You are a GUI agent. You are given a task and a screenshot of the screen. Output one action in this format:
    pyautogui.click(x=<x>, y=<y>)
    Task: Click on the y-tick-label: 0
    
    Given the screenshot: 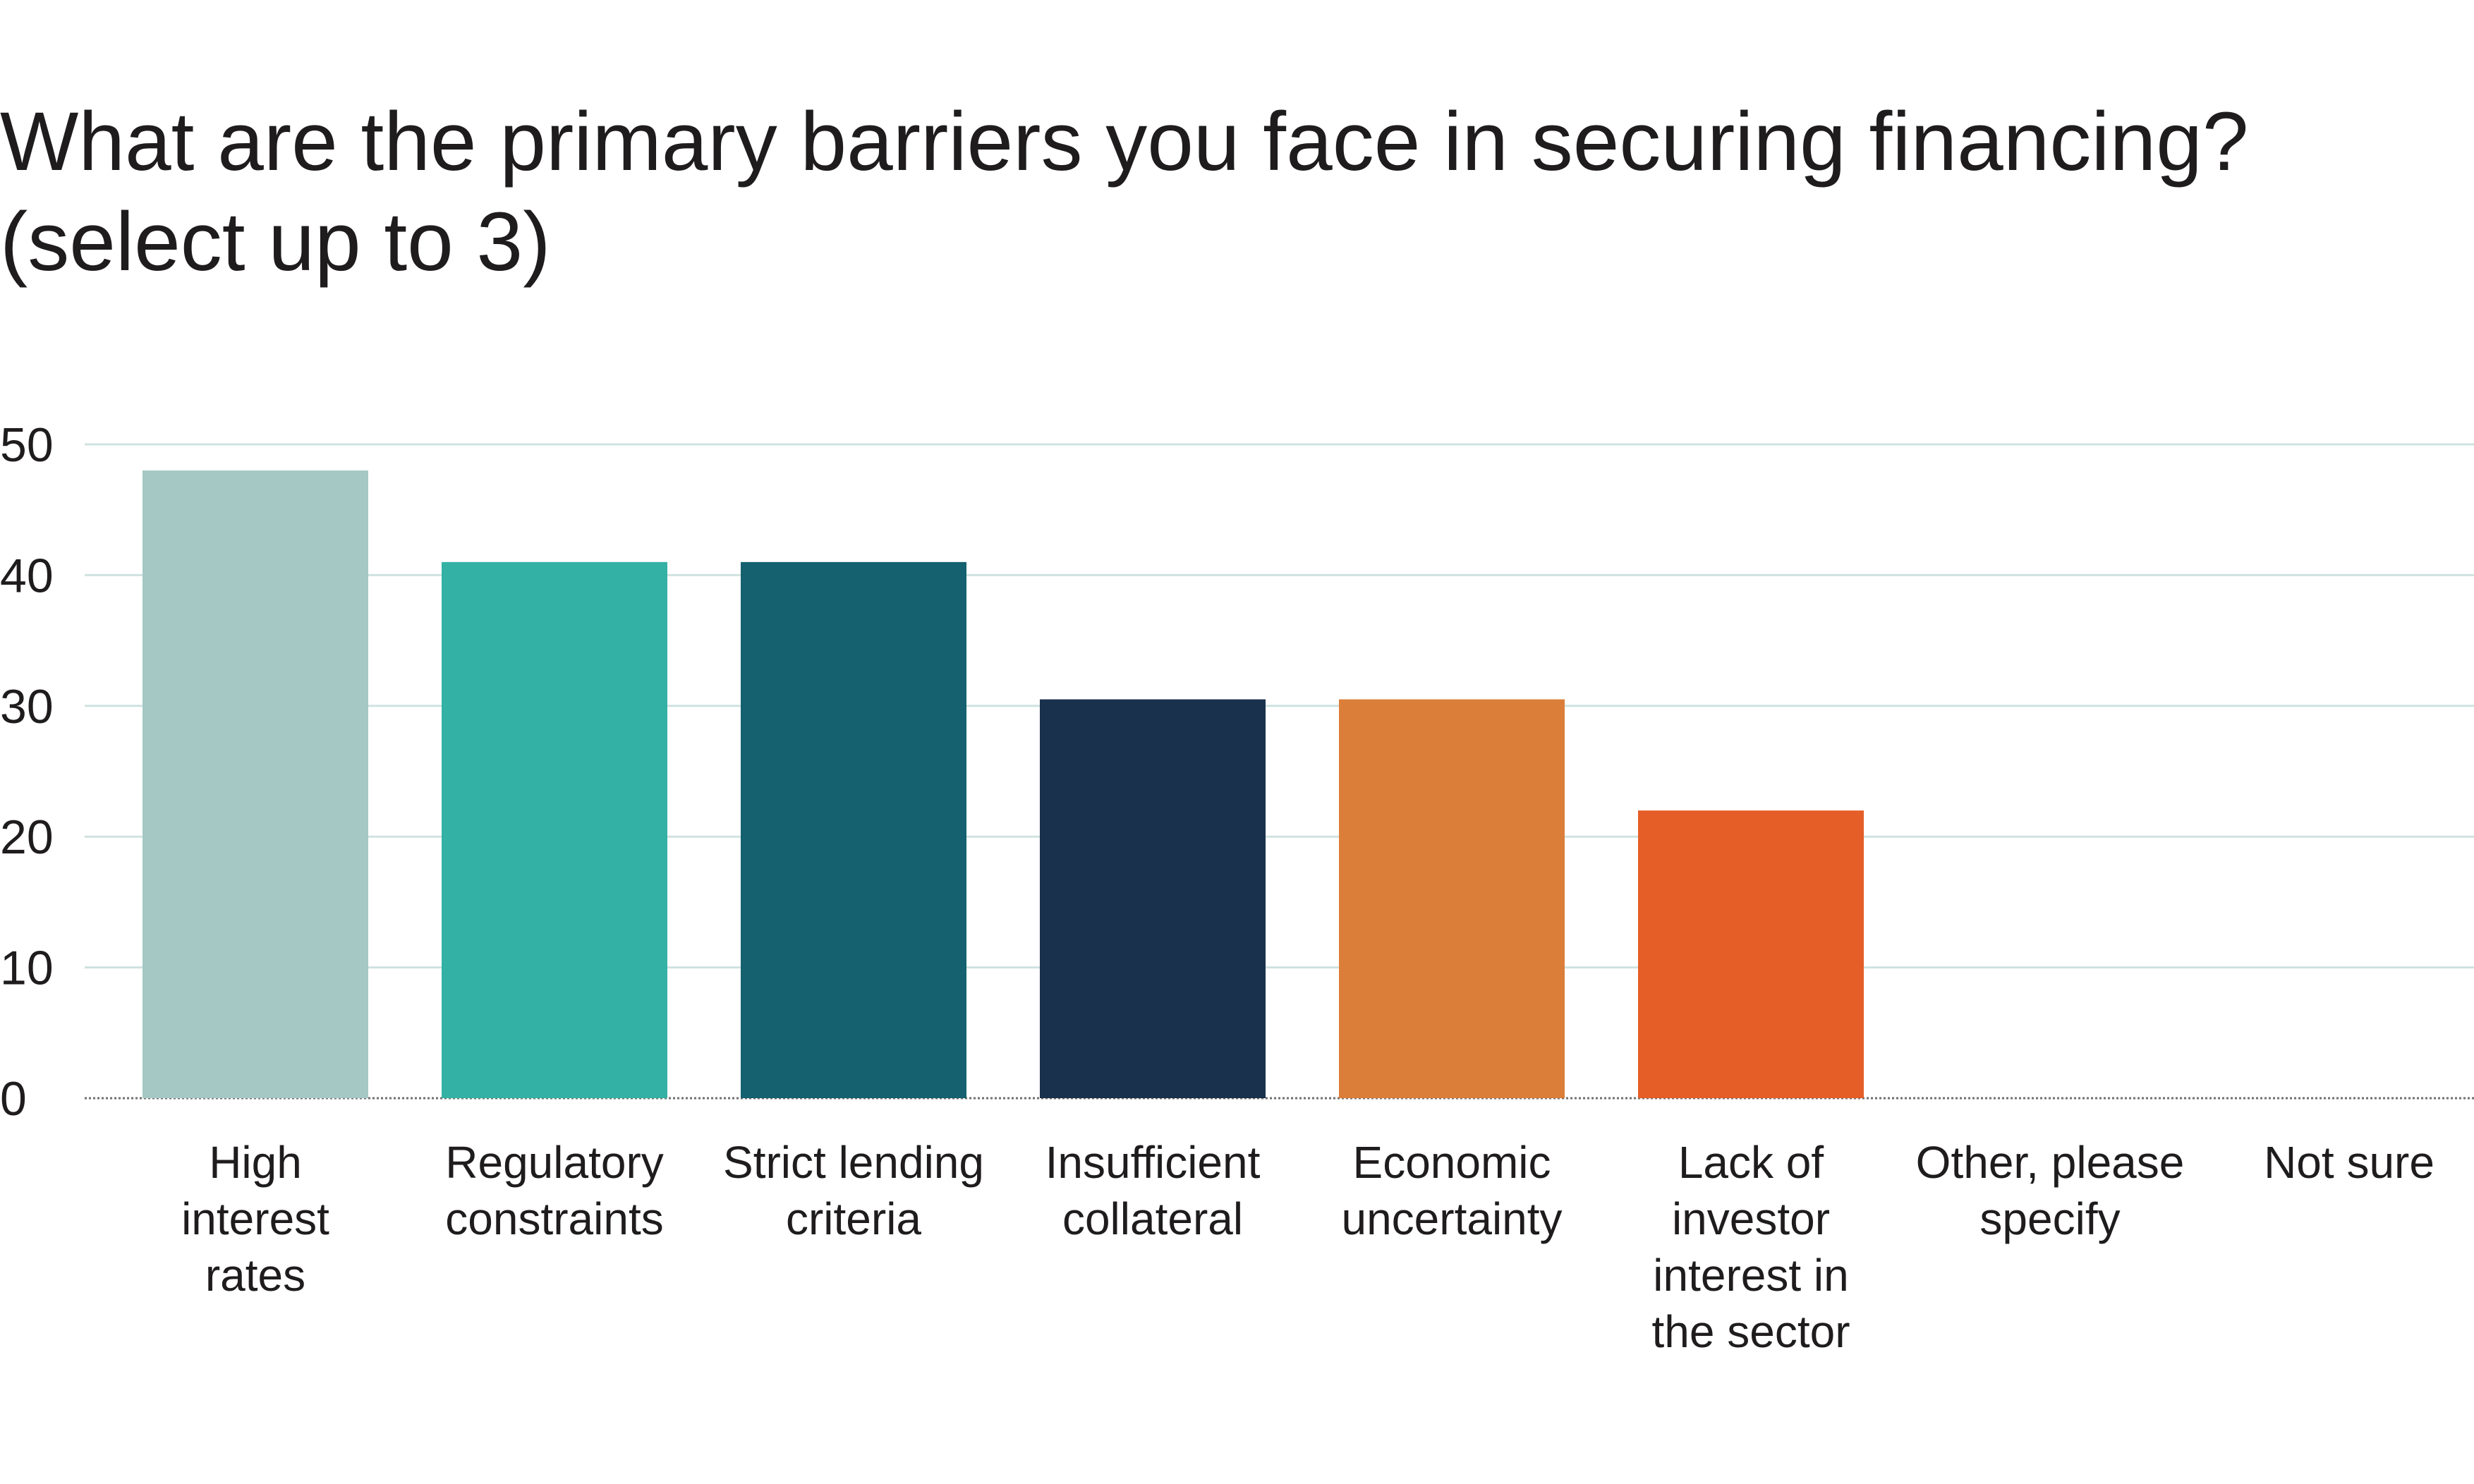 What is the action you would take?
    pyautogui.click(x=13, y=1099)
    